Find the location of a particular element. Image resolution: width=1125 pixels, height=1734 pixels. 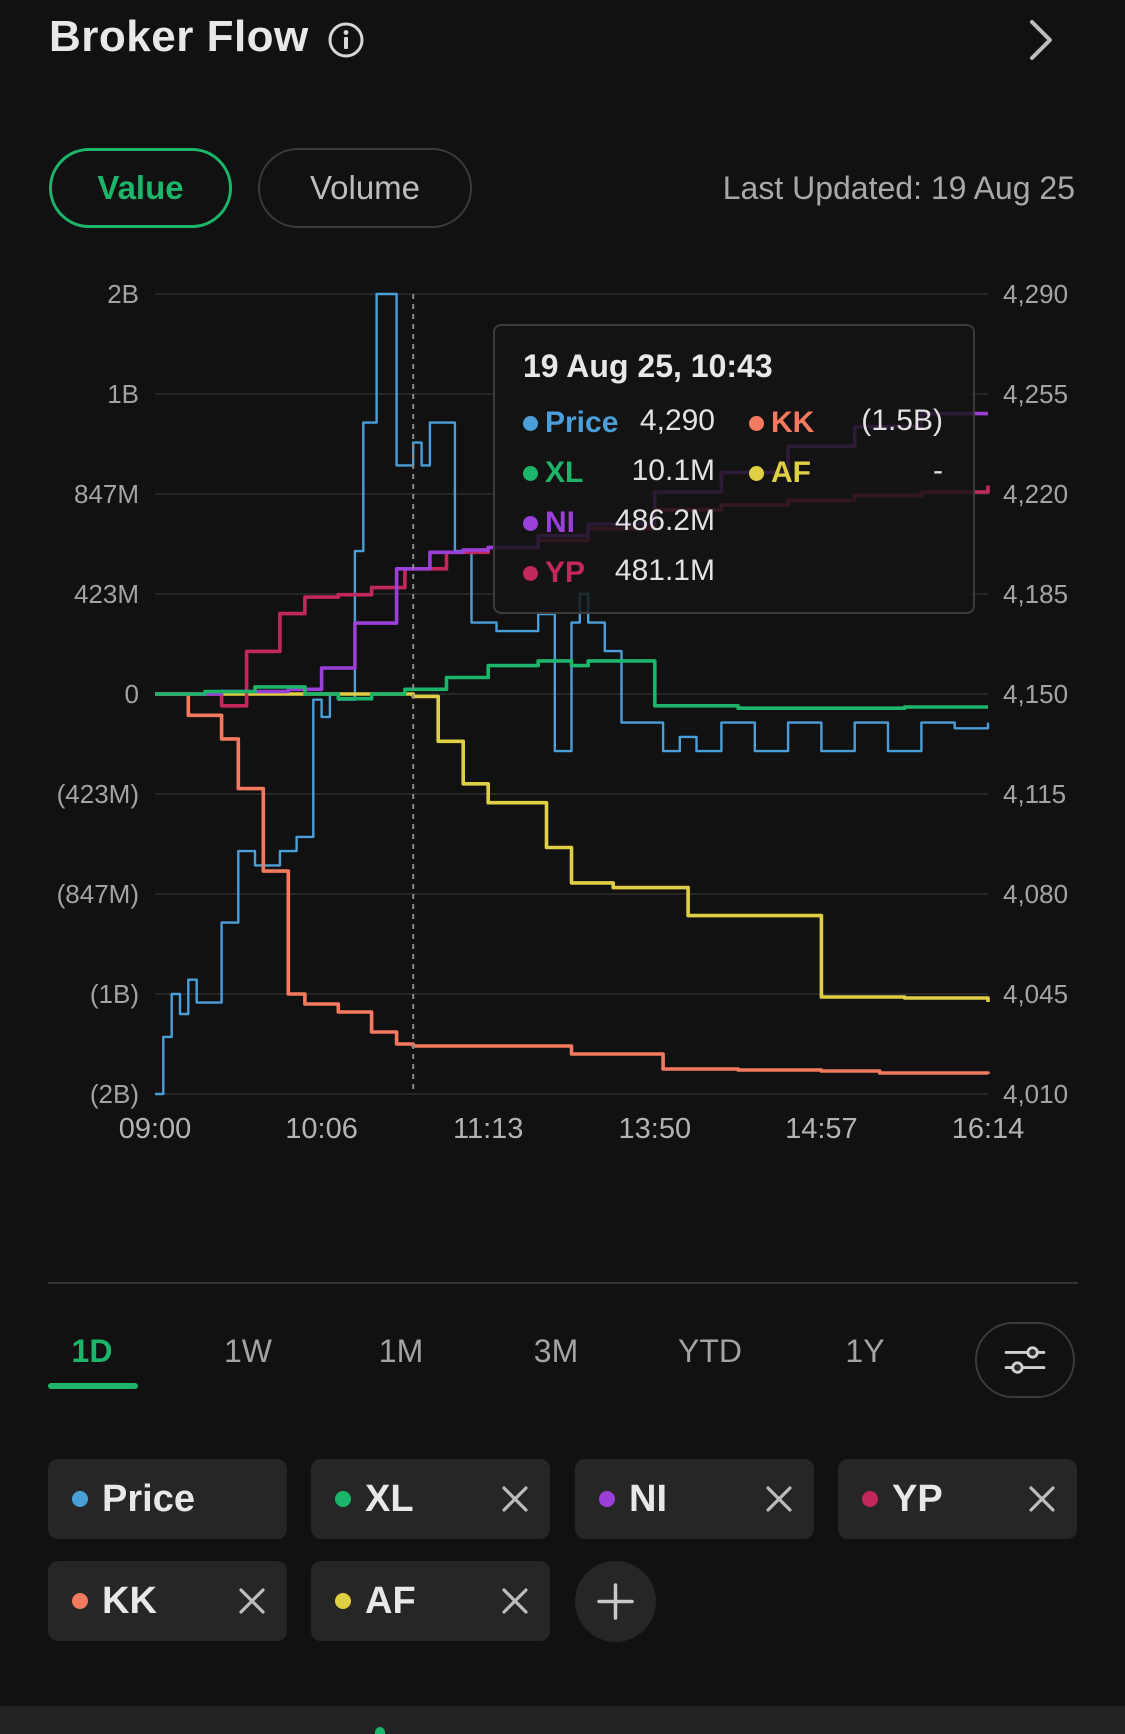

tab-ytd: YTD is located at coordinates (710, 1351).